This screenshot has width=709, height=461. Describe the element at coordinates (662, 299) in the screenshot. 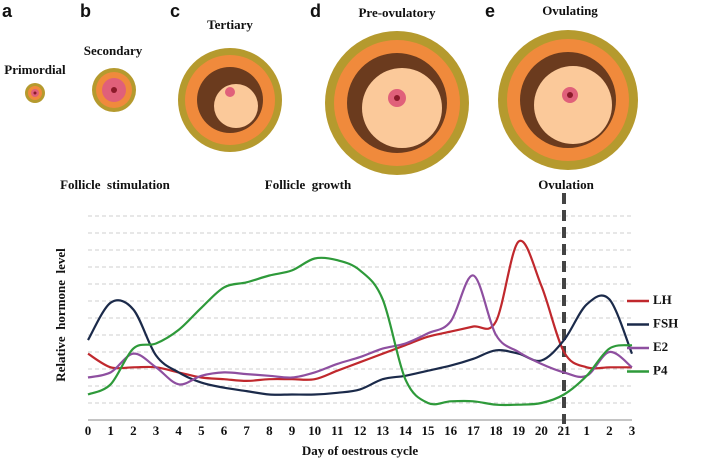

I see `legend-label: LH` at that location.